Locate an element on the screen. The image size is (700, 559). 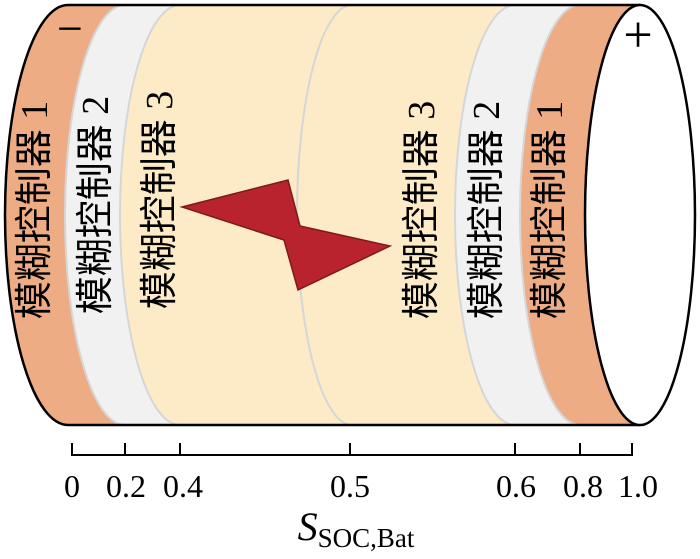
tick-label-0-8: 0.8 is located at coordinates (583, 486).